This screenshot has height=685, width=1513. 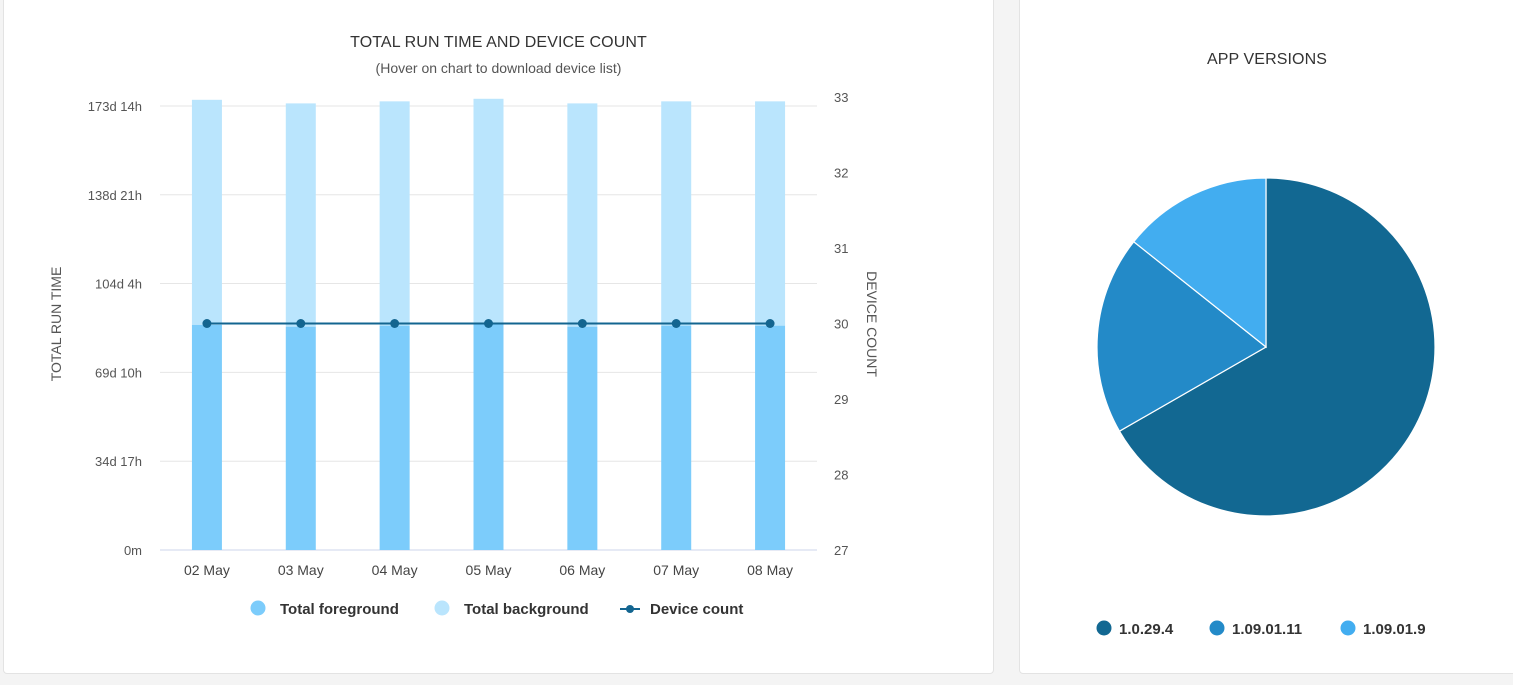 I want to click on y-tick-label: 138d 21h, so click(x=115, y=195).